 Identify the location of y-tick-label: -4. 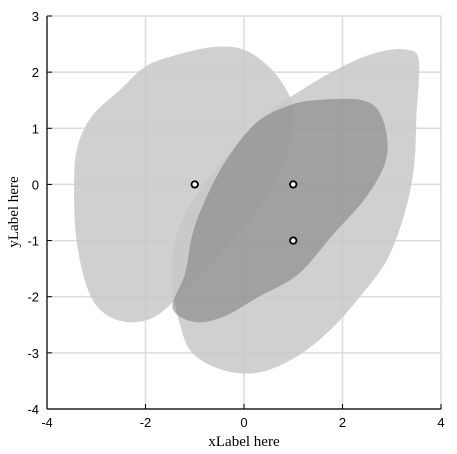
(33, 409).